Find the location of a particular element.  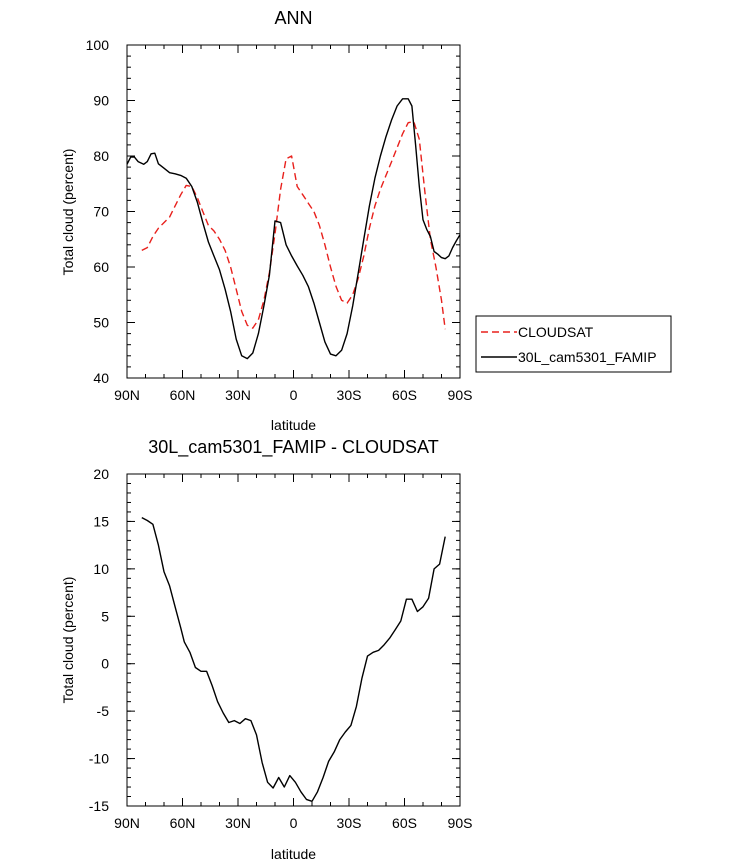

top-x-tick-label: 60S is located at coordinates (404, 395).